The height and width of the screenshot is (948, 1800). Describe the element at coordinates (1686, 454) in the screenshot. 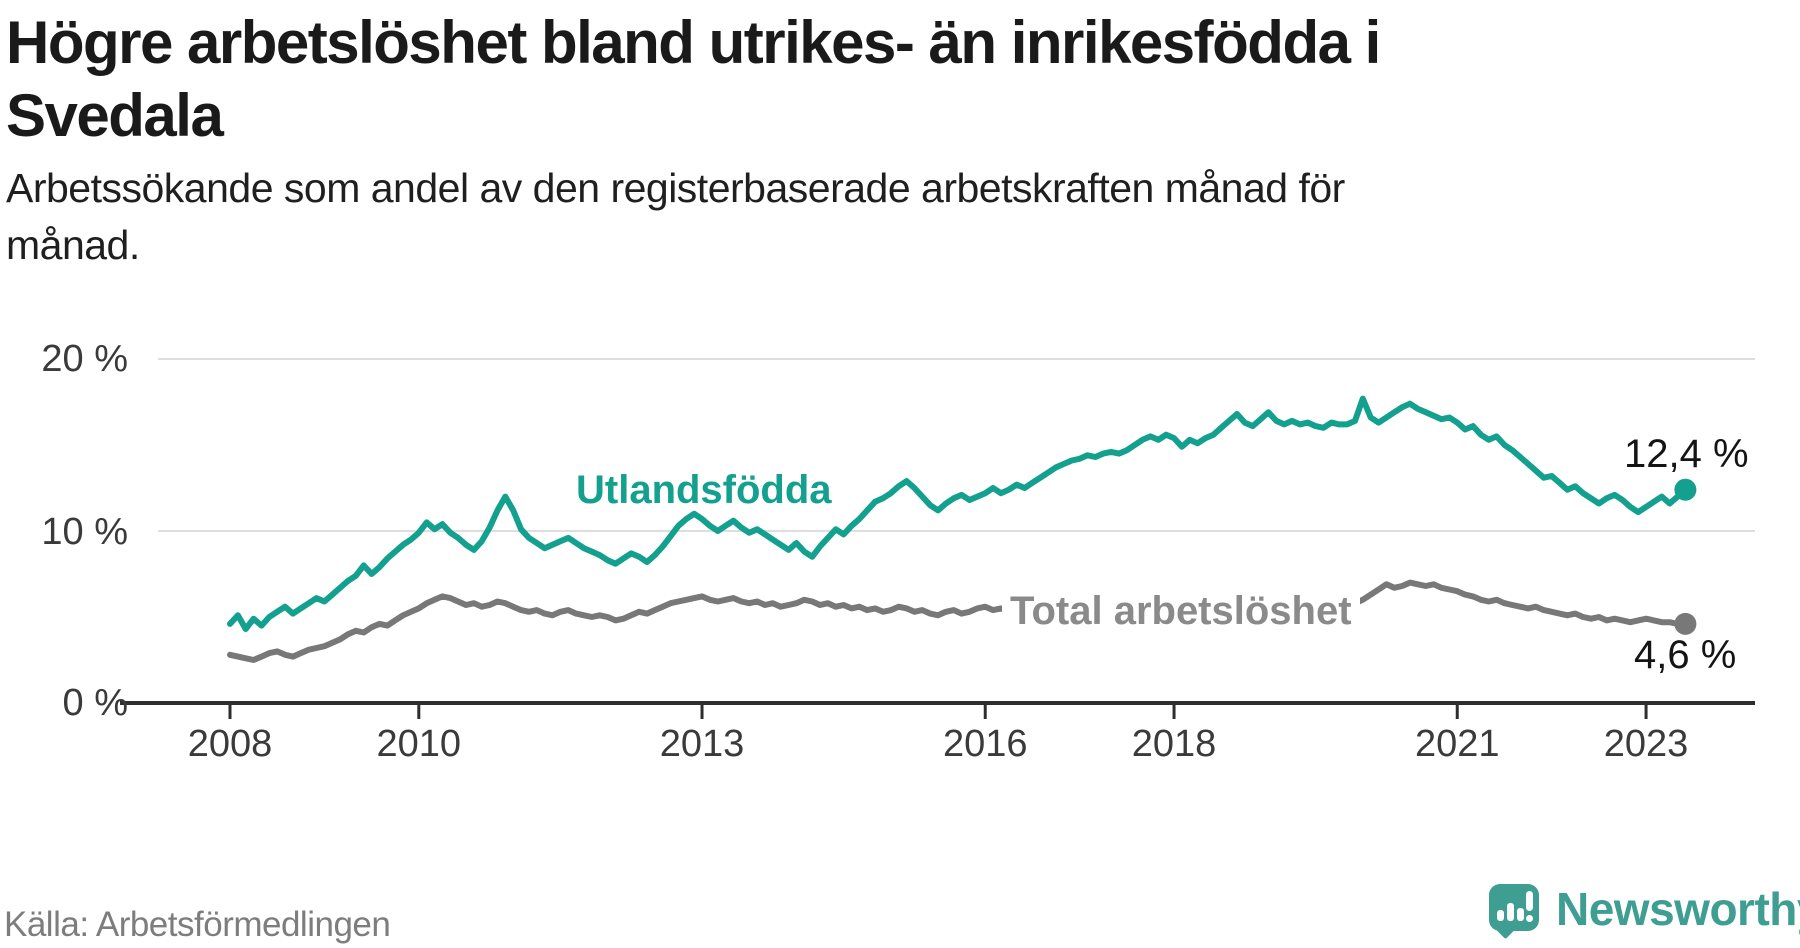

I see `end-value-label-utlandsfodda: 12,4 %` at that location.